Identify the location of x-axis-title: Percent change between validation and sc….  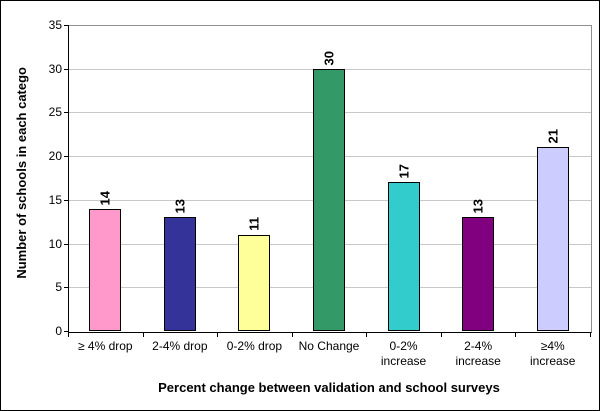
(329, 387).